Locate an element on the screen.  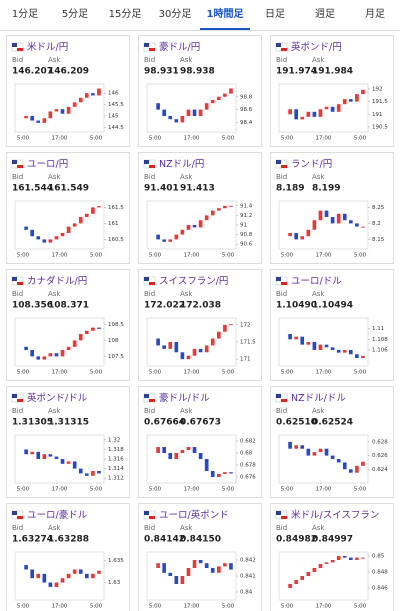
y-tick-label: 1.318 is located at coordinates (116, 450).